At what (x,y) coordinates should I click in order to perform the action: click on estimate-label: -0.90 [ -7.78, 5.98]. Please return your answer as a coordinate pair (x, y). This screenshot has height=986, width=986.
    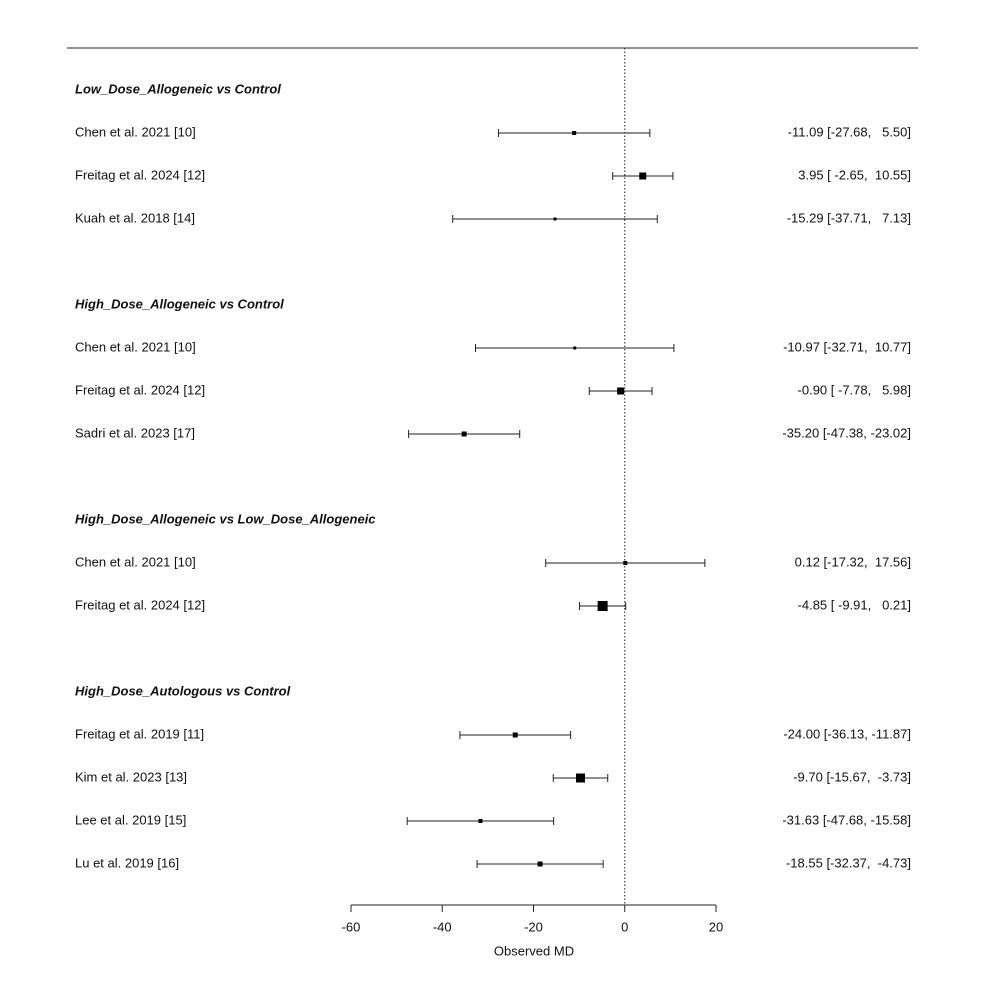
    Looking at the image, I should click on (854, 389).